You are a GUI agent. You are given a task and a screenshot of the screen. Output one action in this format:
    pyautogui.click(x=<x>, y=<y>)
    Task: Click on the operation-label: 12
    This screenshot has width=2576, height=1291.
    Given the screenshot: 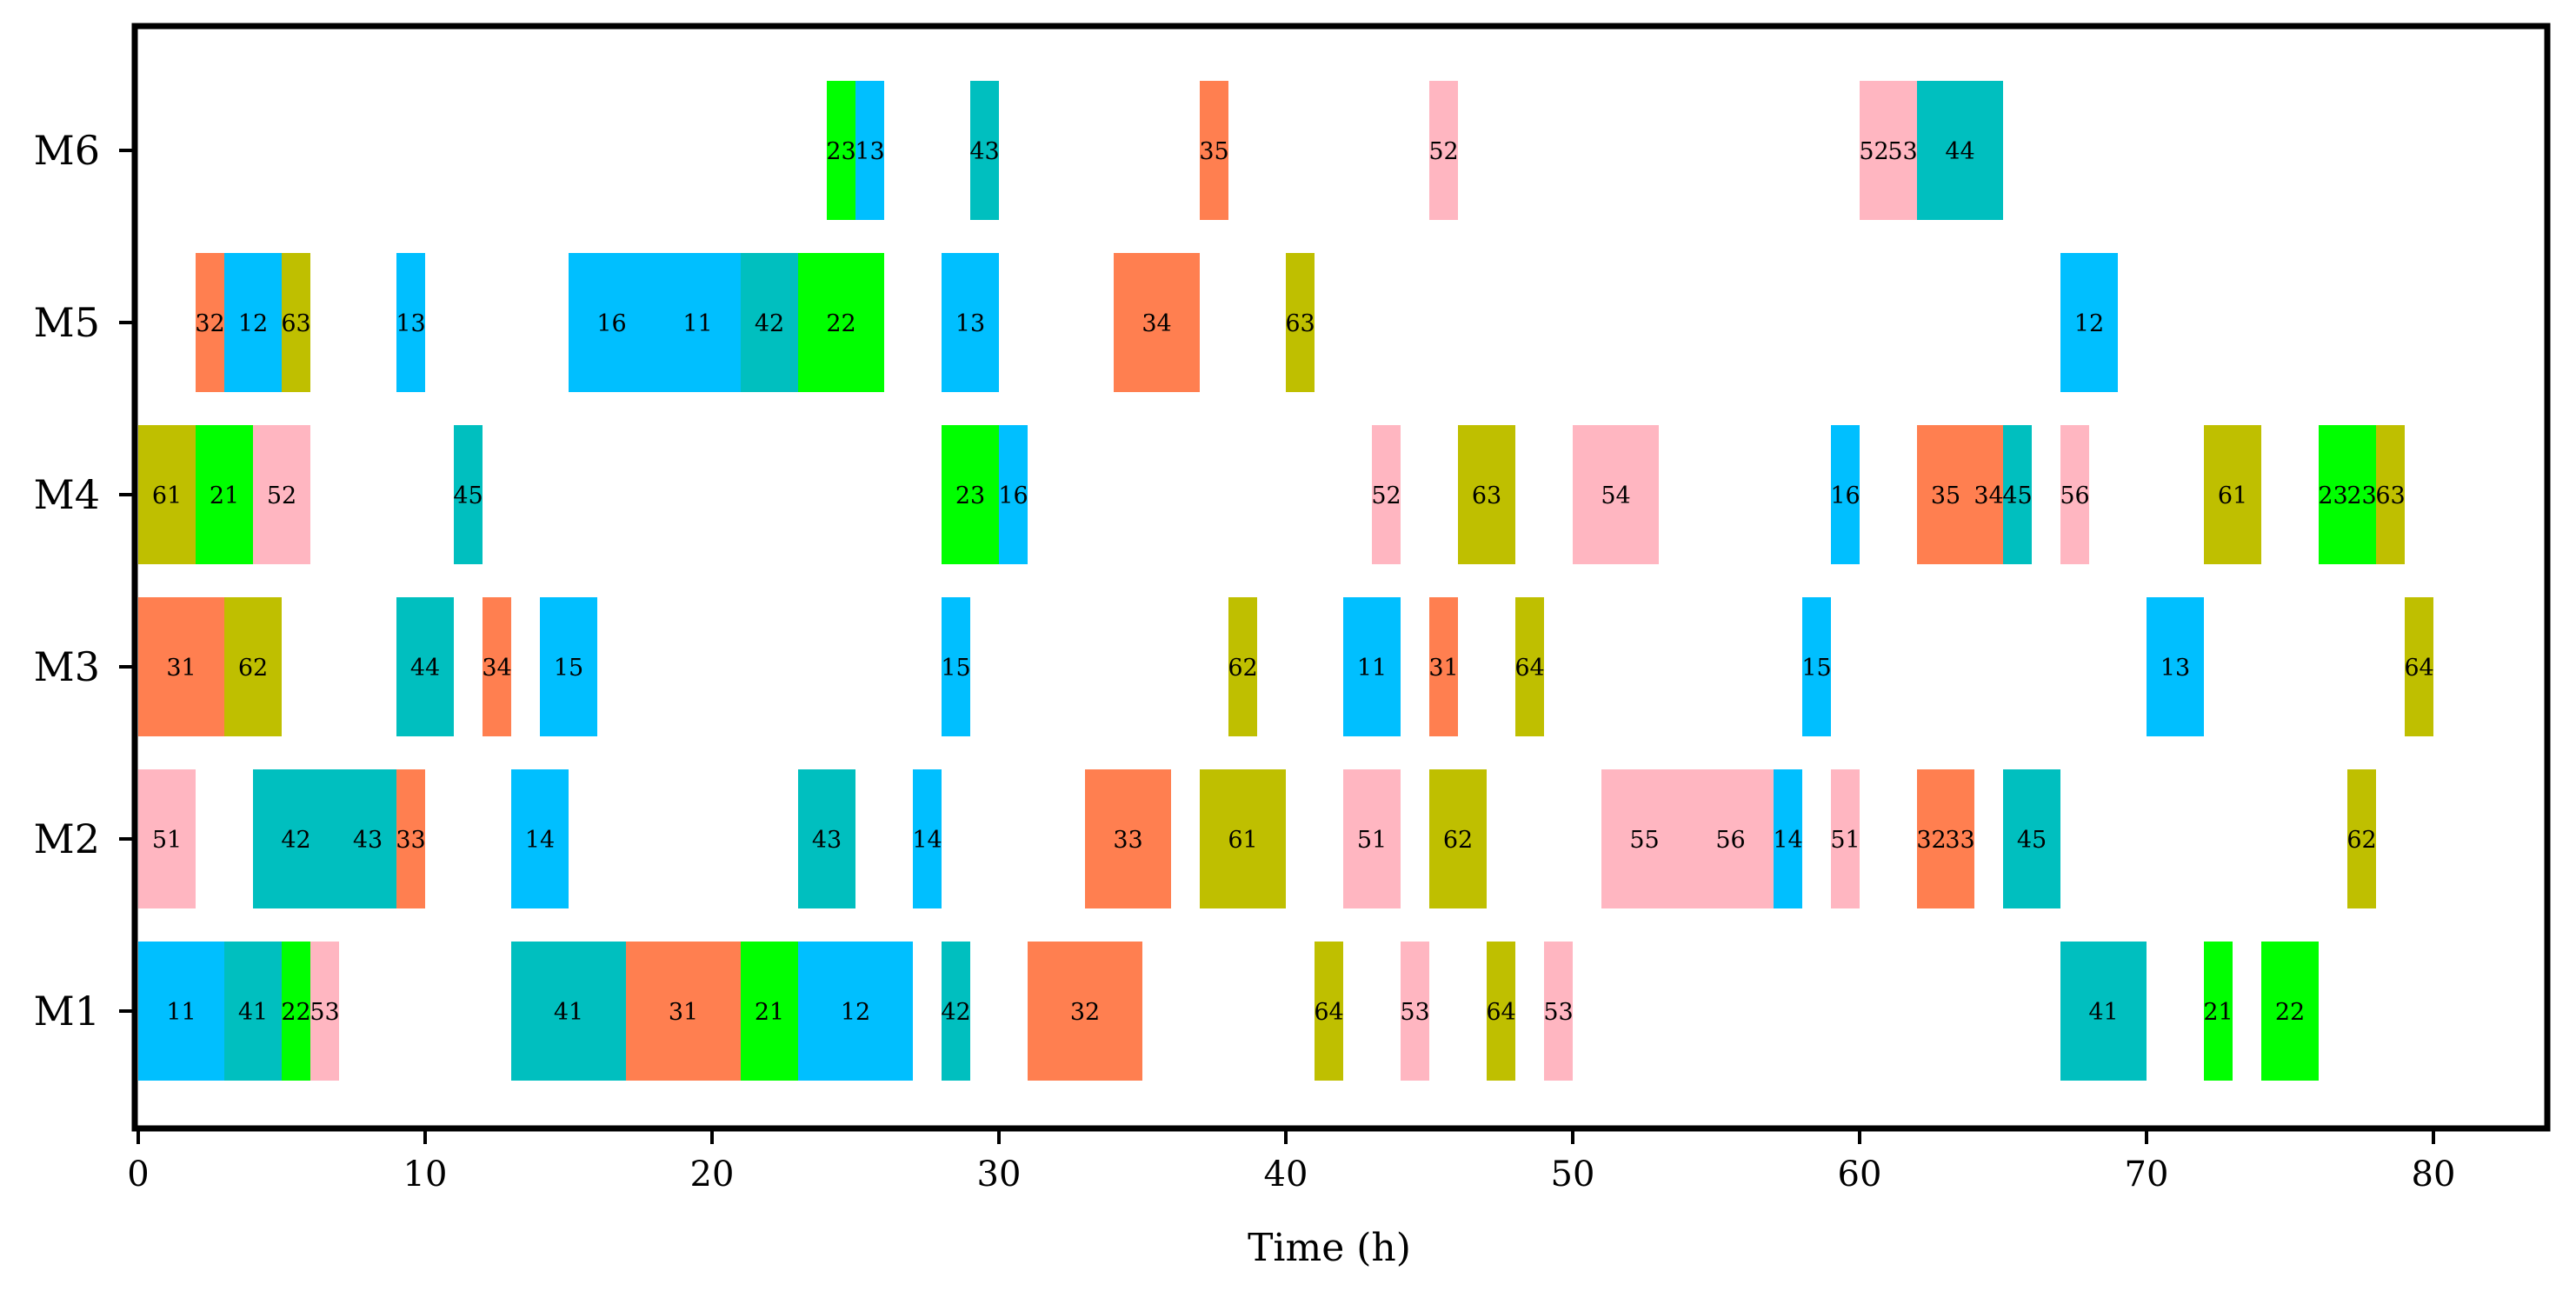 What is the action you would take?
    pyautogui.click(x=2089, y=323)
    